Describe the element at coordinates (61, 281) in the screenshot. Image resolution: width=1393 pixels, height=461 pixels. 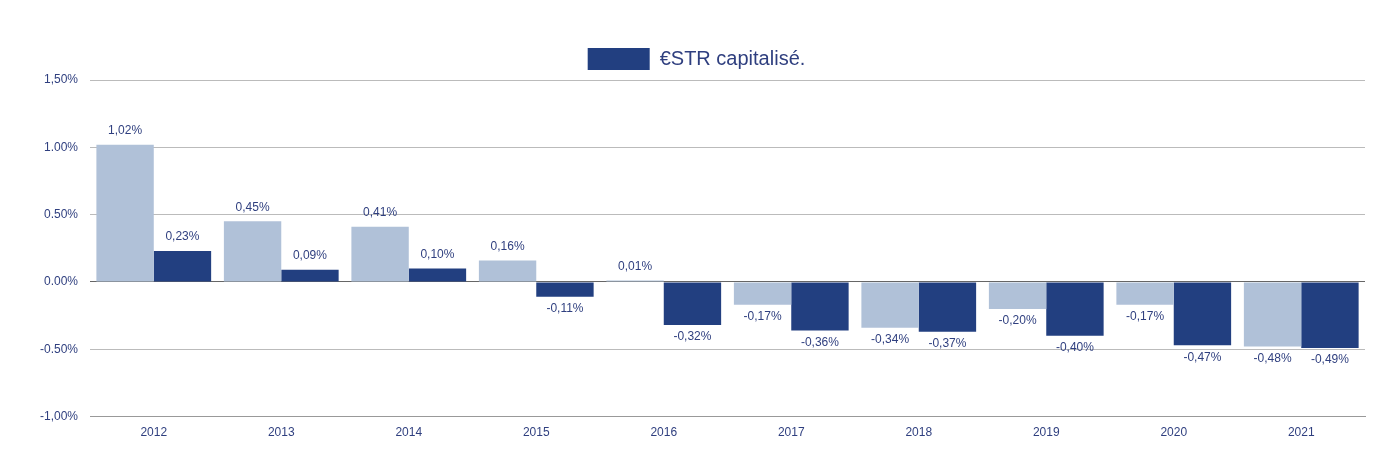
I see `y-tick-label: 0.00%` at that location.